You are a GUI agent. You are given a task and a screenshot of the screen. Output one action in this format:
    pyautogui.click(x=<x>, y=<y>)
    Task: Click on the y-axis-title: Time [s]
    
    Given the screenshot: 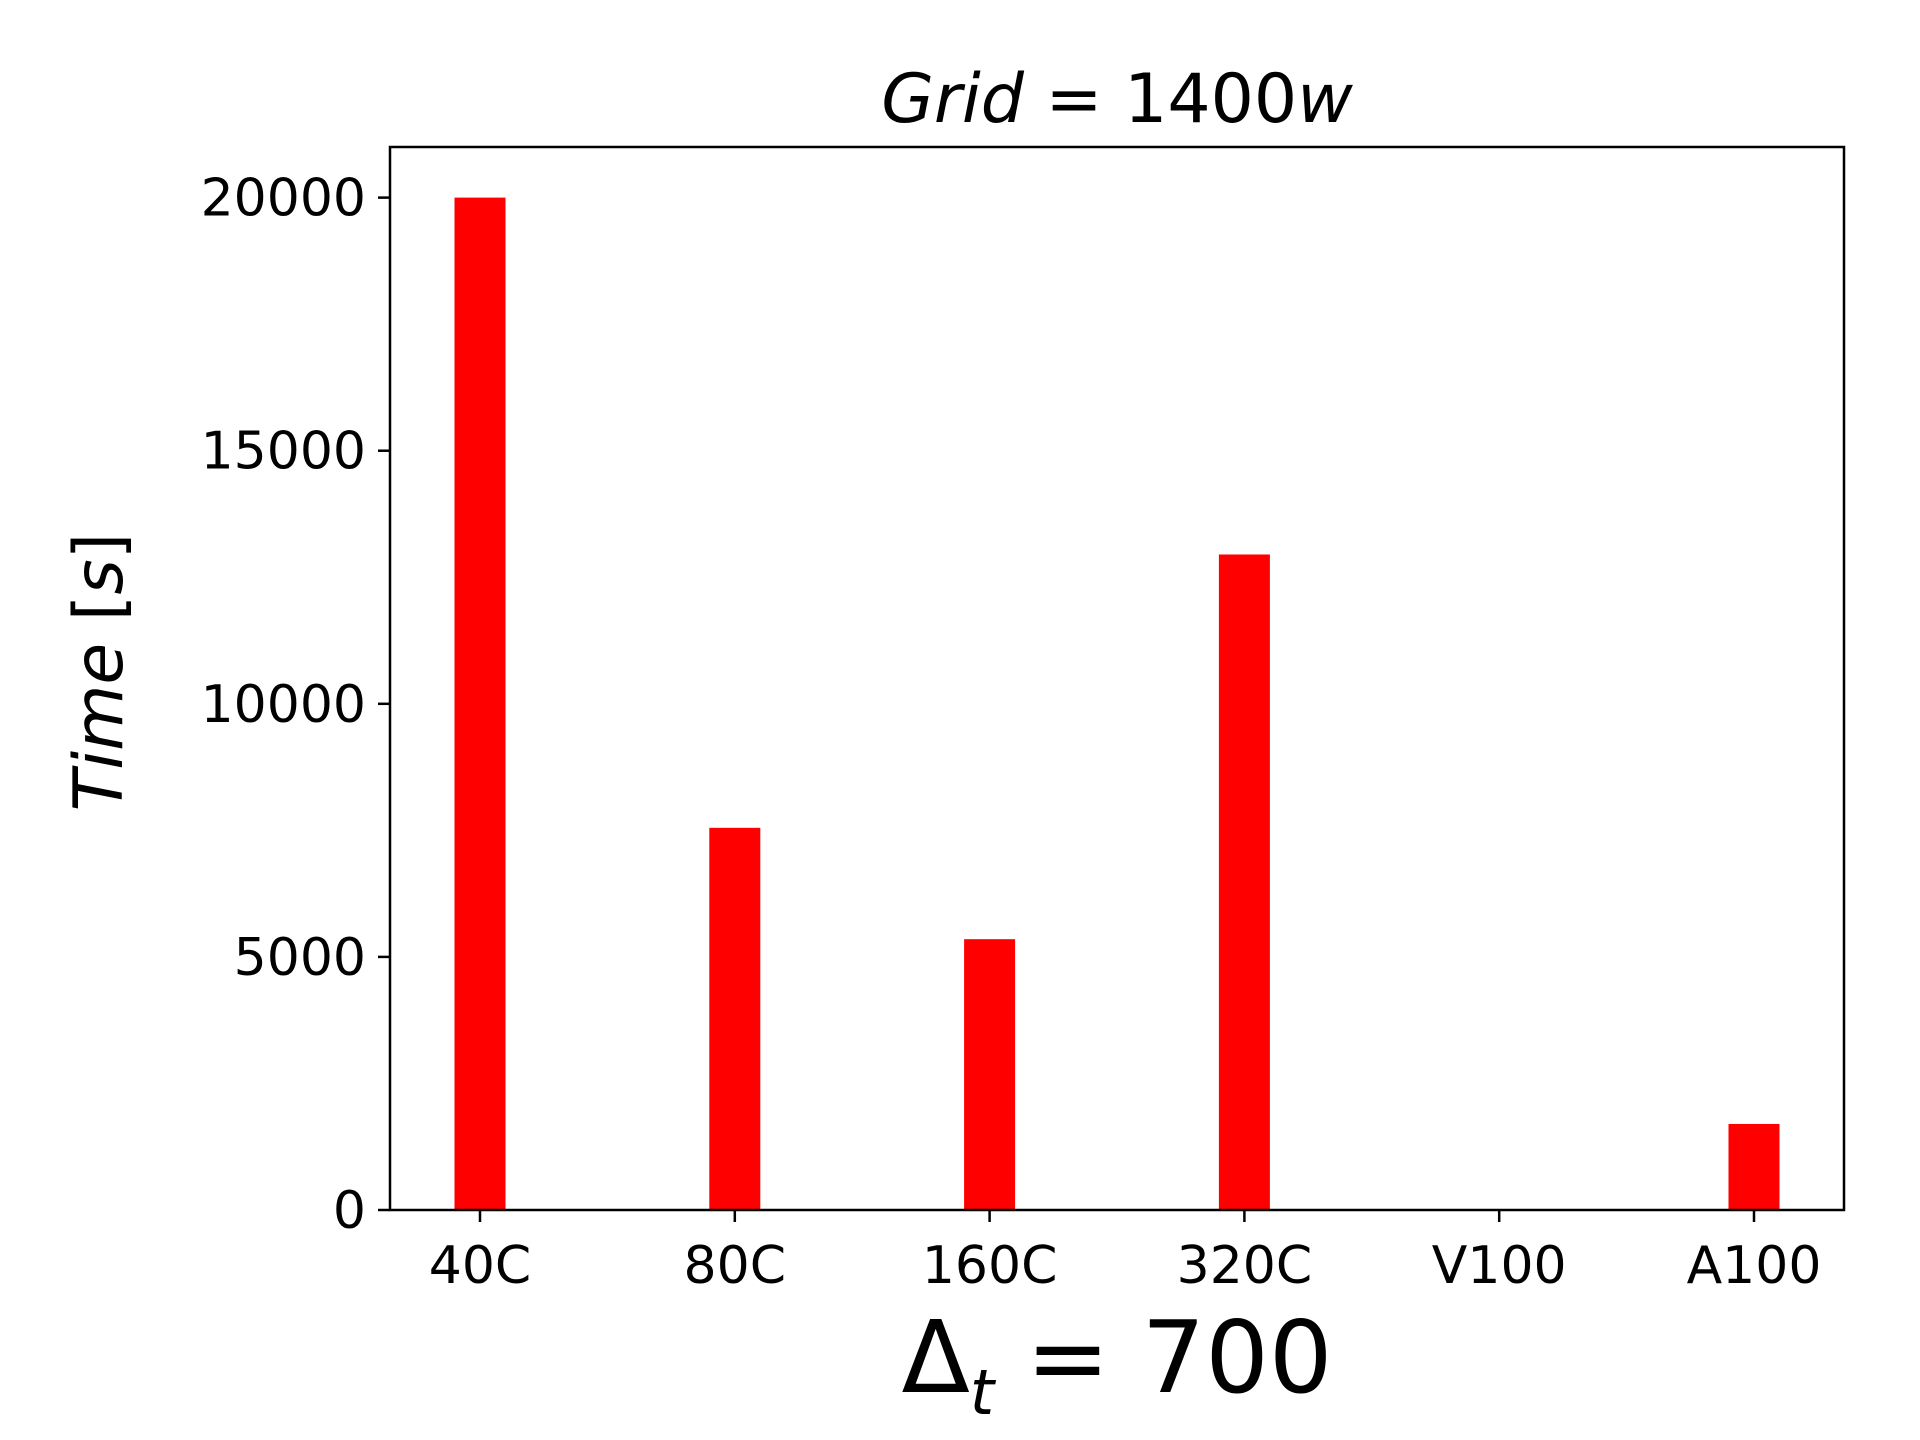 What is the action you would take?
    pyautogui.click(x=99, y=672)
    